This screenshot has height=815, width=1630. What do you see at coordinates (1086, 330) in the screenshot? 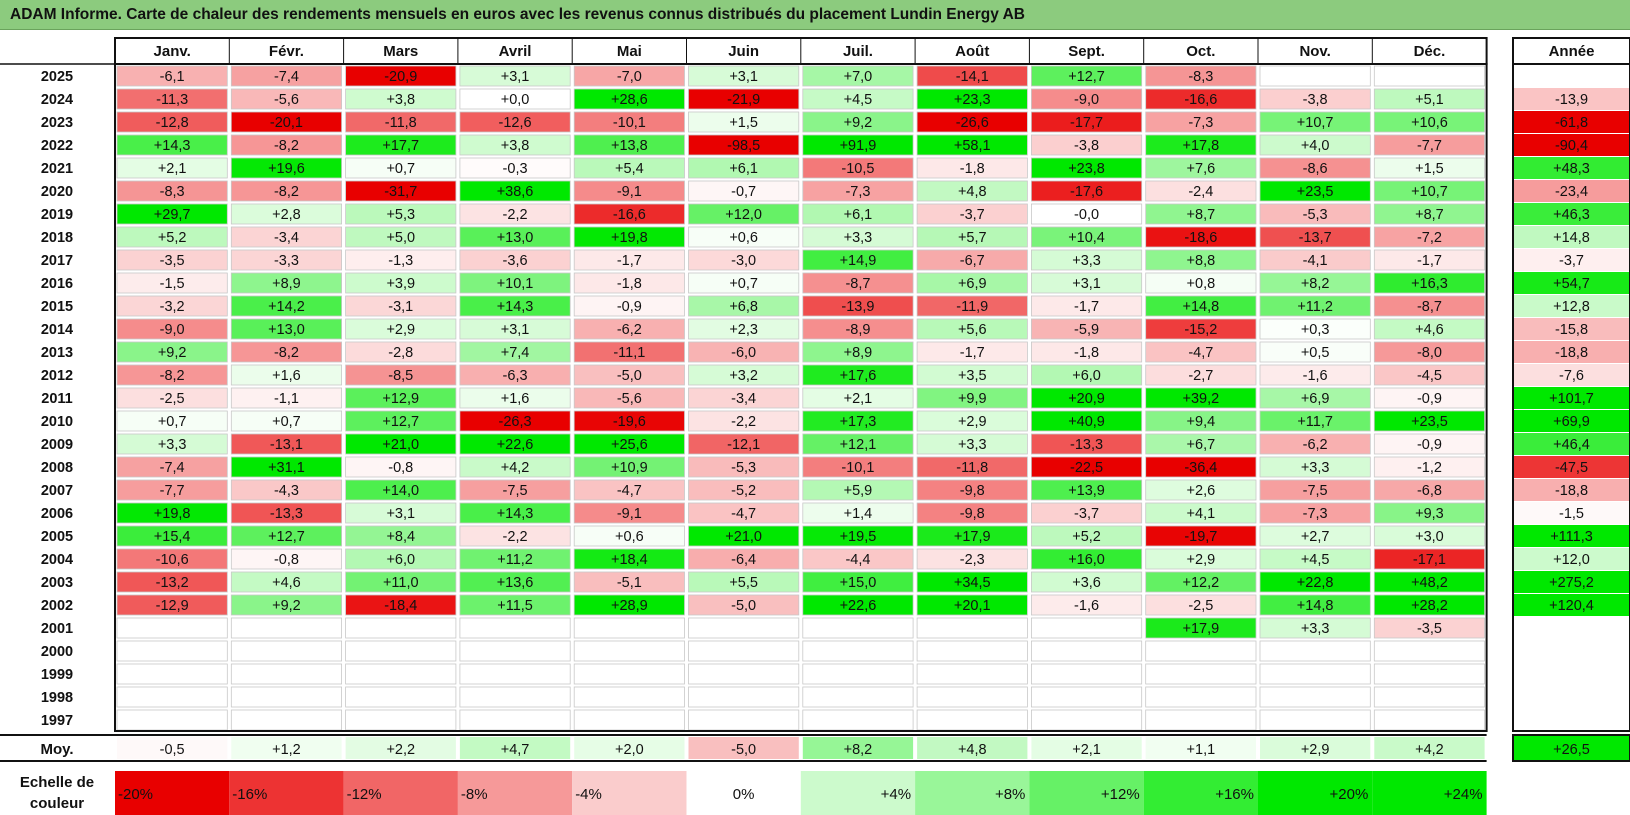
I see `cell-value: -5,9` at bounding box center [1086, 330].